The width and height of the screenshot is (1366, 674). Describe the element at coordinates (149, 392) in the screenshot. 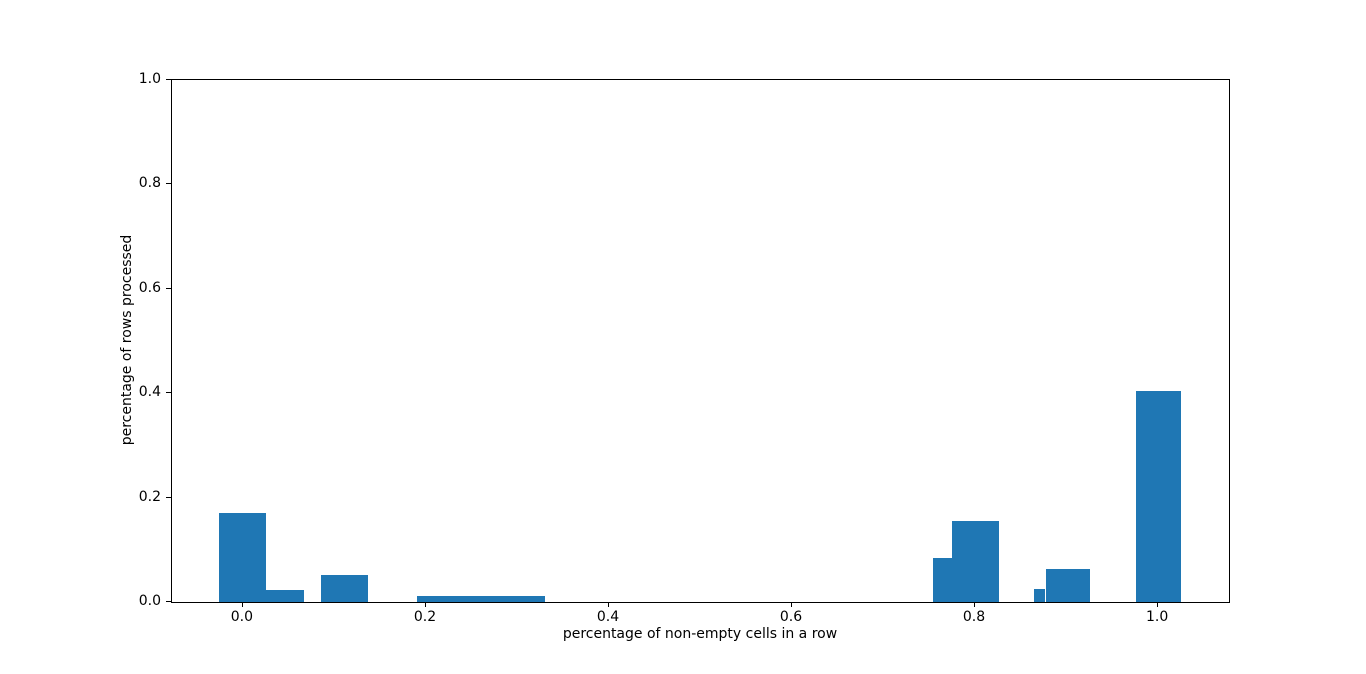

I see `y-tick-label: 0.4` at that location.